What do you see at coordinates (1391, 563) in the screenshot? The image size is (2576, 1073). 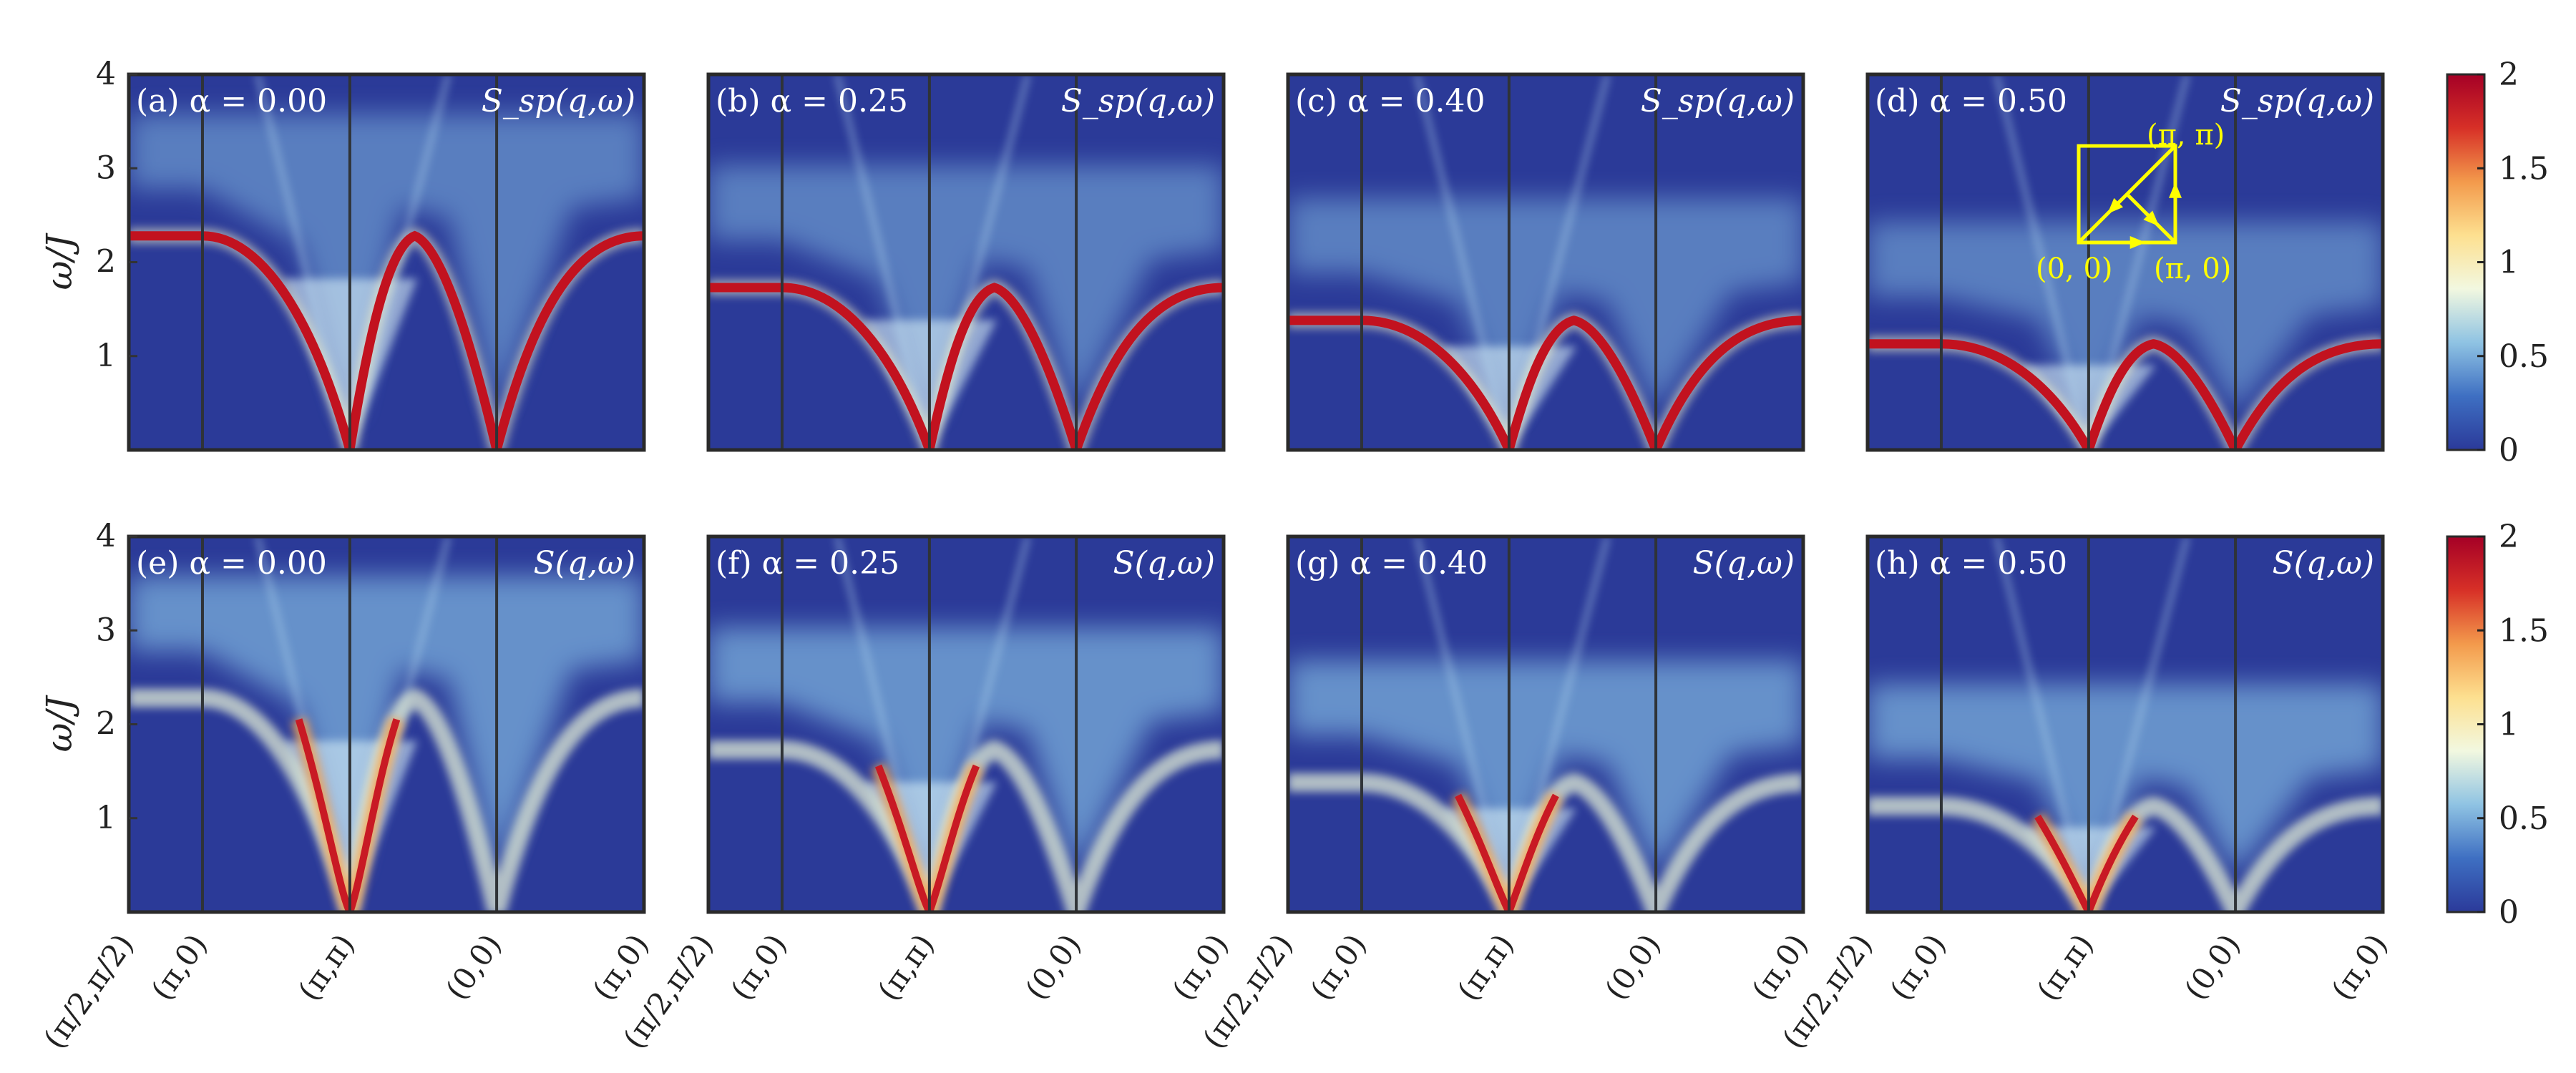 I see `panel-label: (g) α = 0.40` at bounding box center [1391, 563].